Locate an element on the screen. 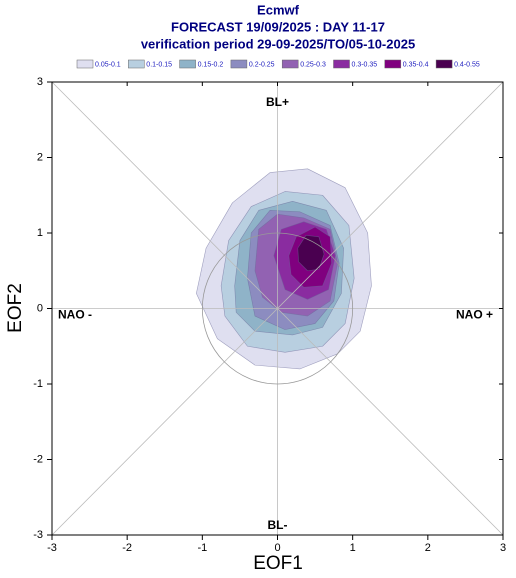 This screenshot has width=516, height=578. legend-label: 0.15-0.2 is located at coordinates (211, 64).